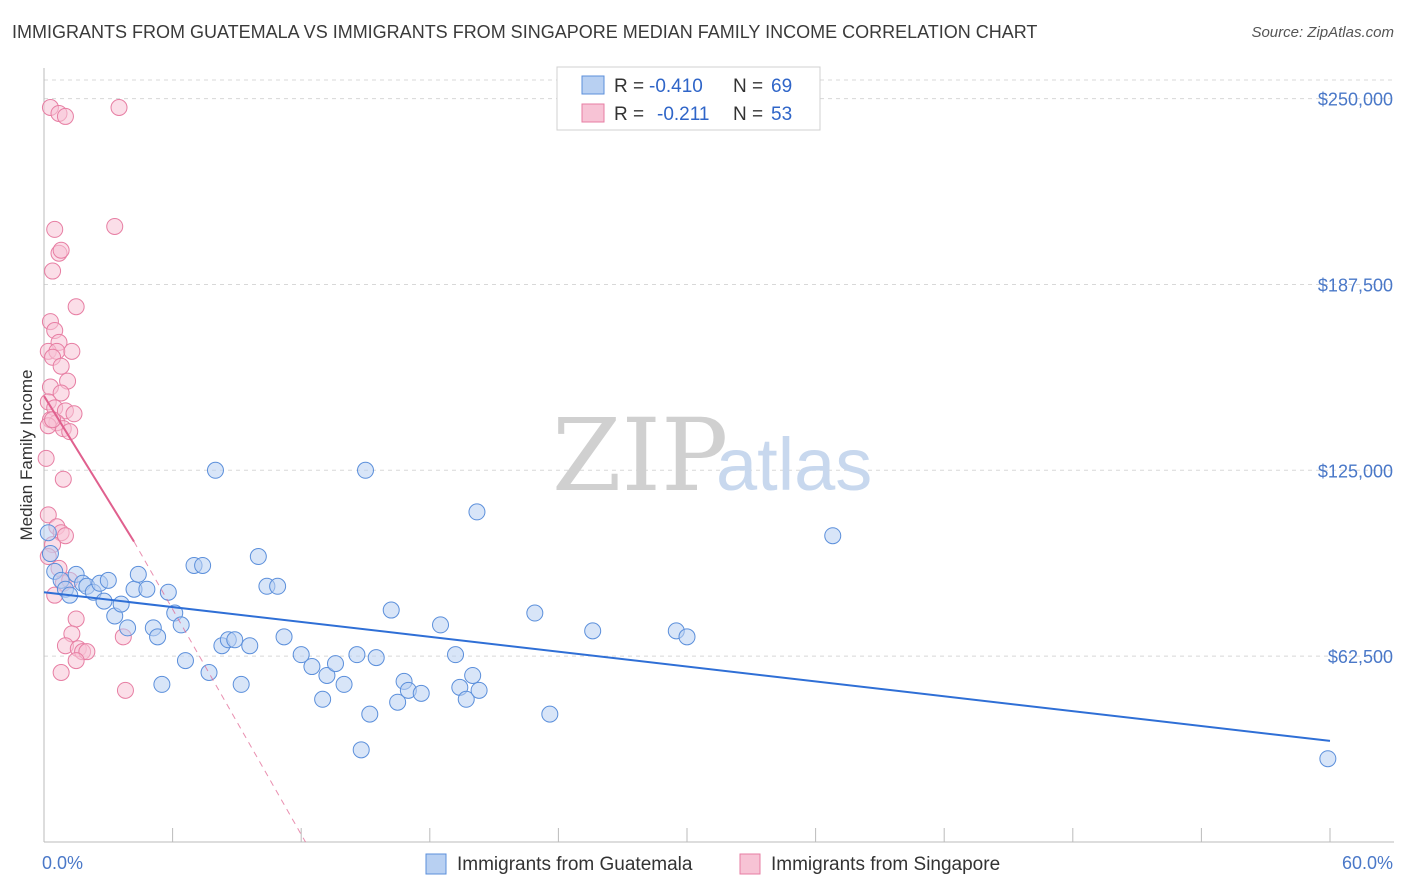 The width and height of the screenshot is (1406, 892). I want to click on y-tick-label-2: $187,500, so click(1355, 285).